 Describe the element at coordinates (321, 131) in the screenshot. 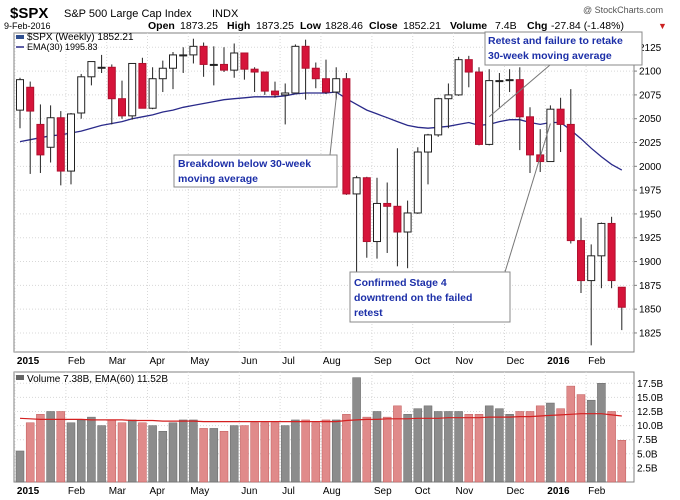

I see `ema30-line` at that location.